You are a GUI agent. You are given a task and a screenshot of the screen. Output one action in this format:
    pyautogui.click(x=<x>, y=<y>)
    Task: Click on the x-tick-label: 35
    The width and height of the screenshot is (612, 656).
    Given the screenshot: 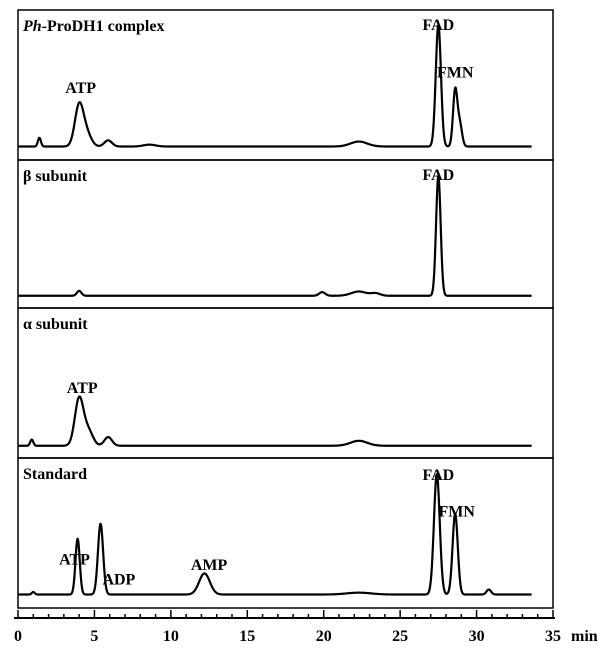 What is the action you would take?
    pyautogui.click(x=553, y=636)
    